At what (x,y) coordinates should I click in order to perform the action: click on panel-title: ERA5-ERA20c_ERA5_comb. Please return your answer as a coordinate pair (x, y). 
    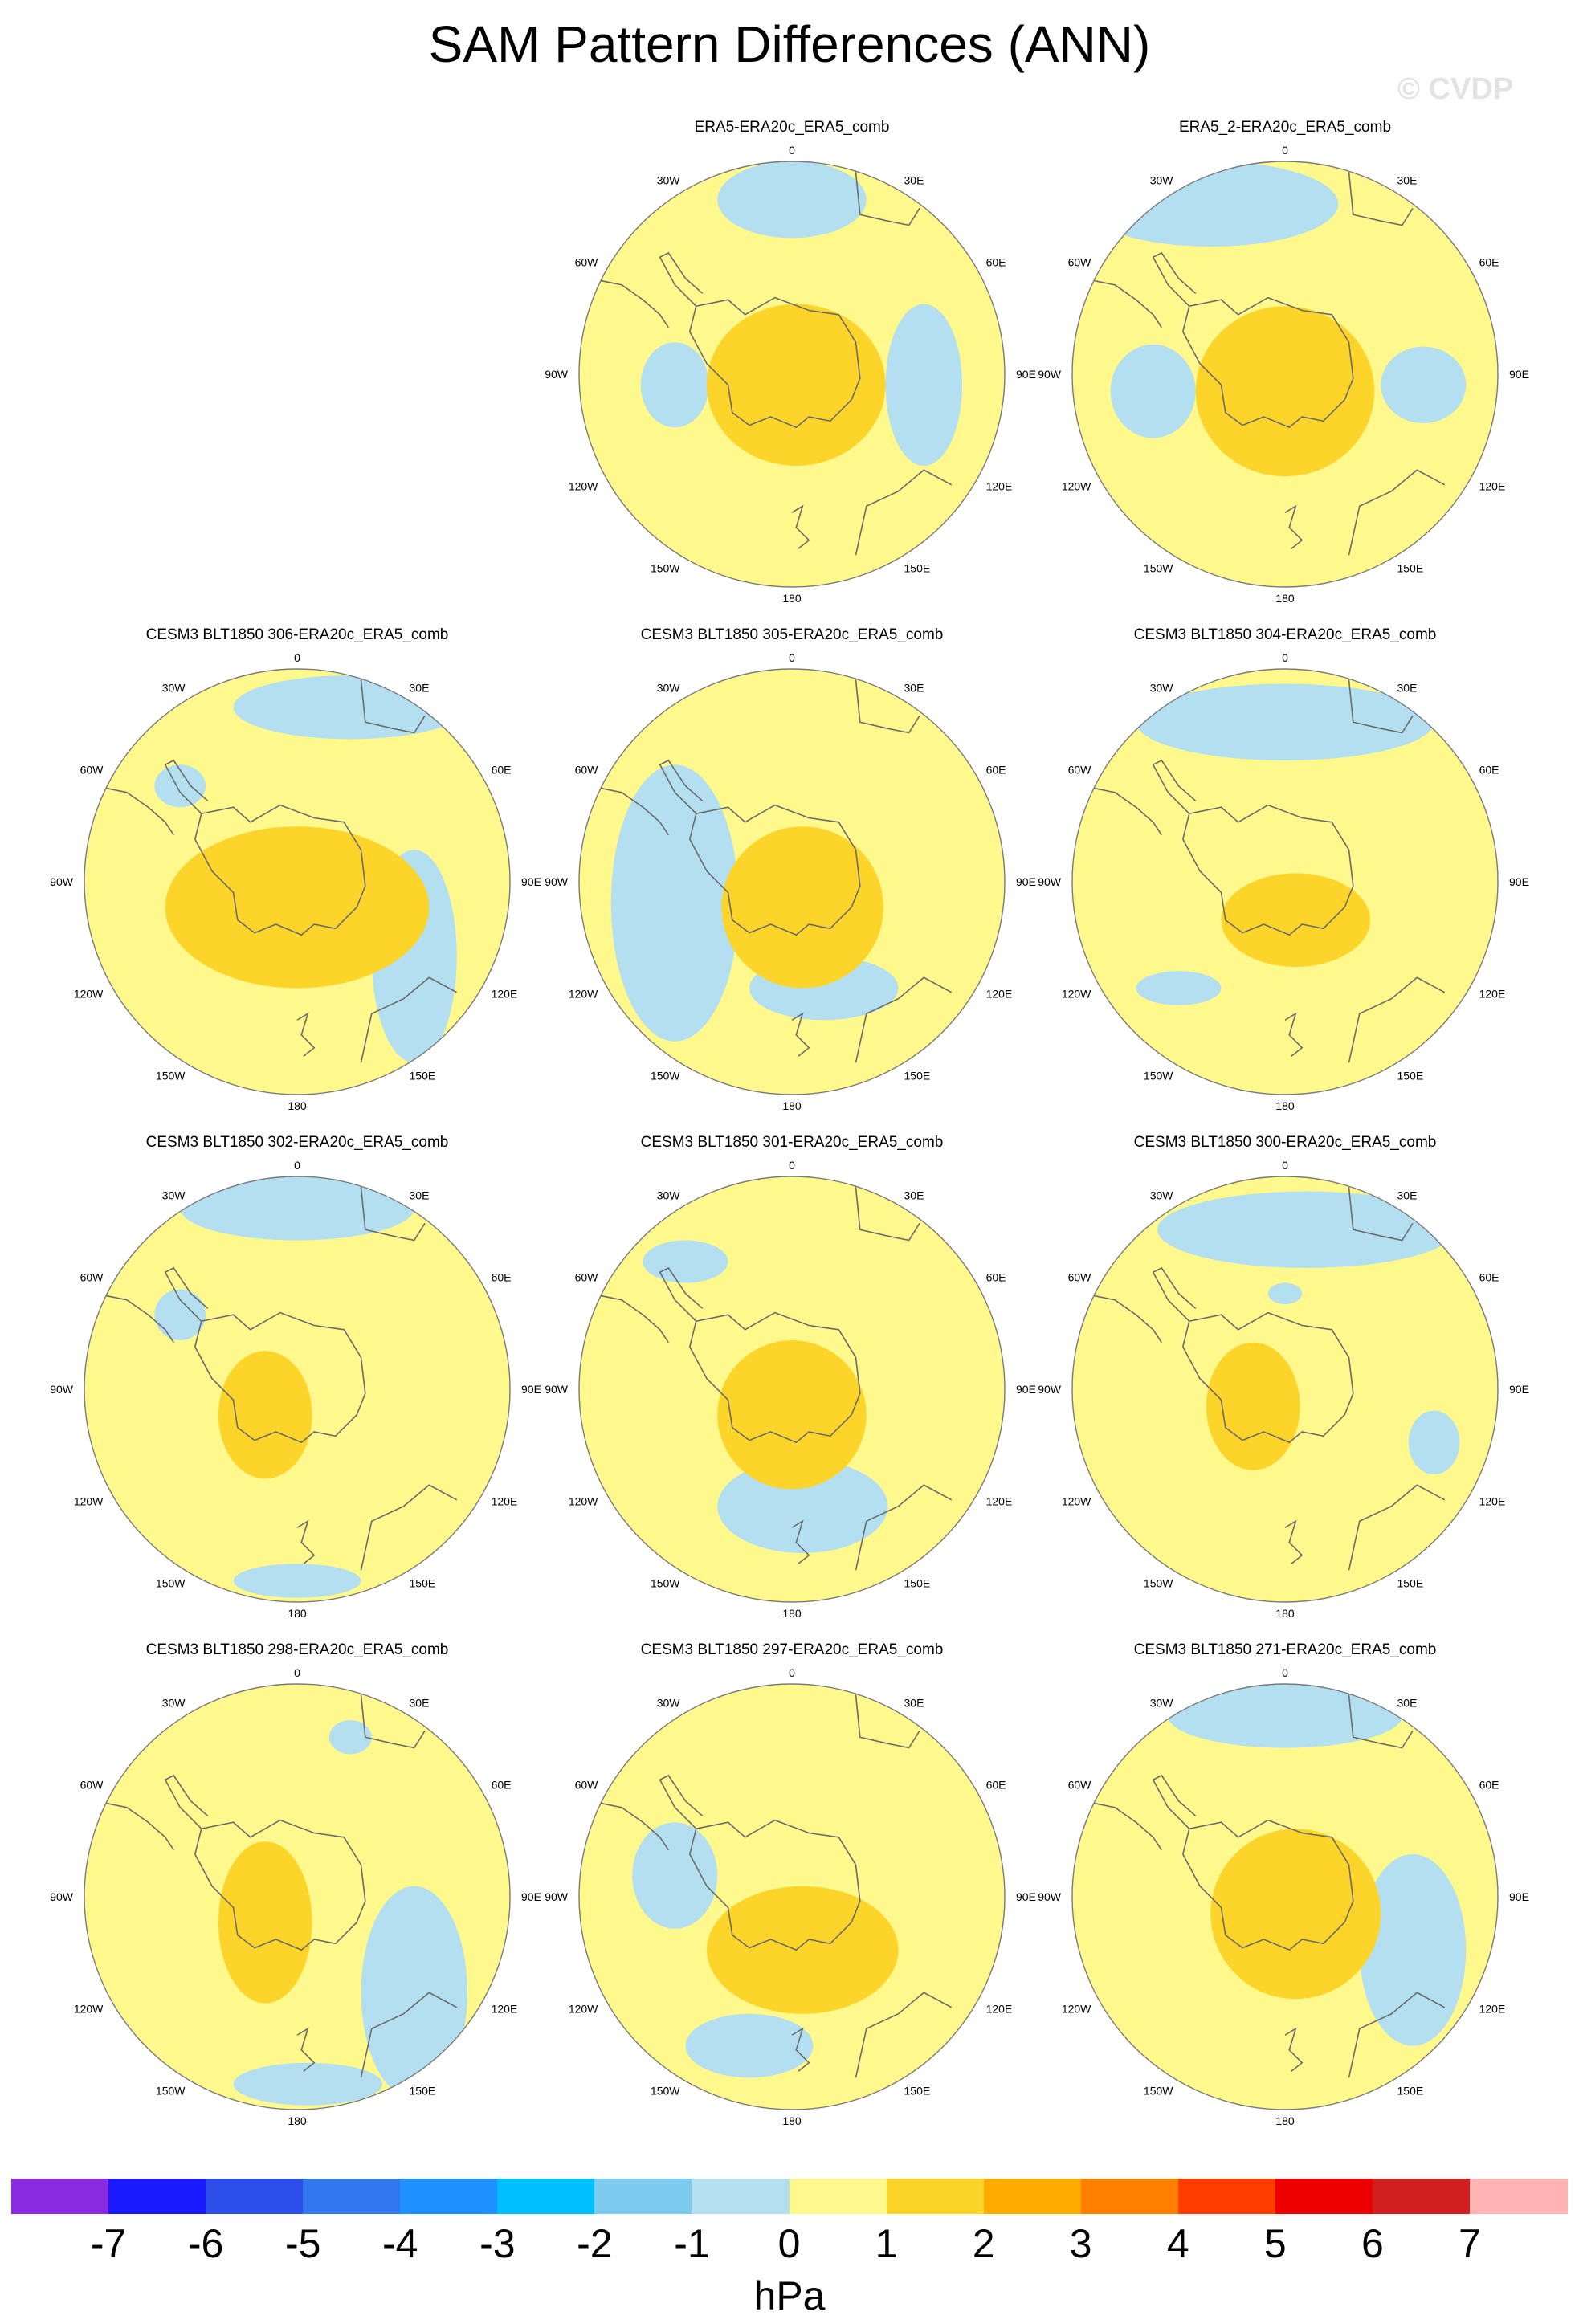
    Looking at the image, I should click on (792, 128).